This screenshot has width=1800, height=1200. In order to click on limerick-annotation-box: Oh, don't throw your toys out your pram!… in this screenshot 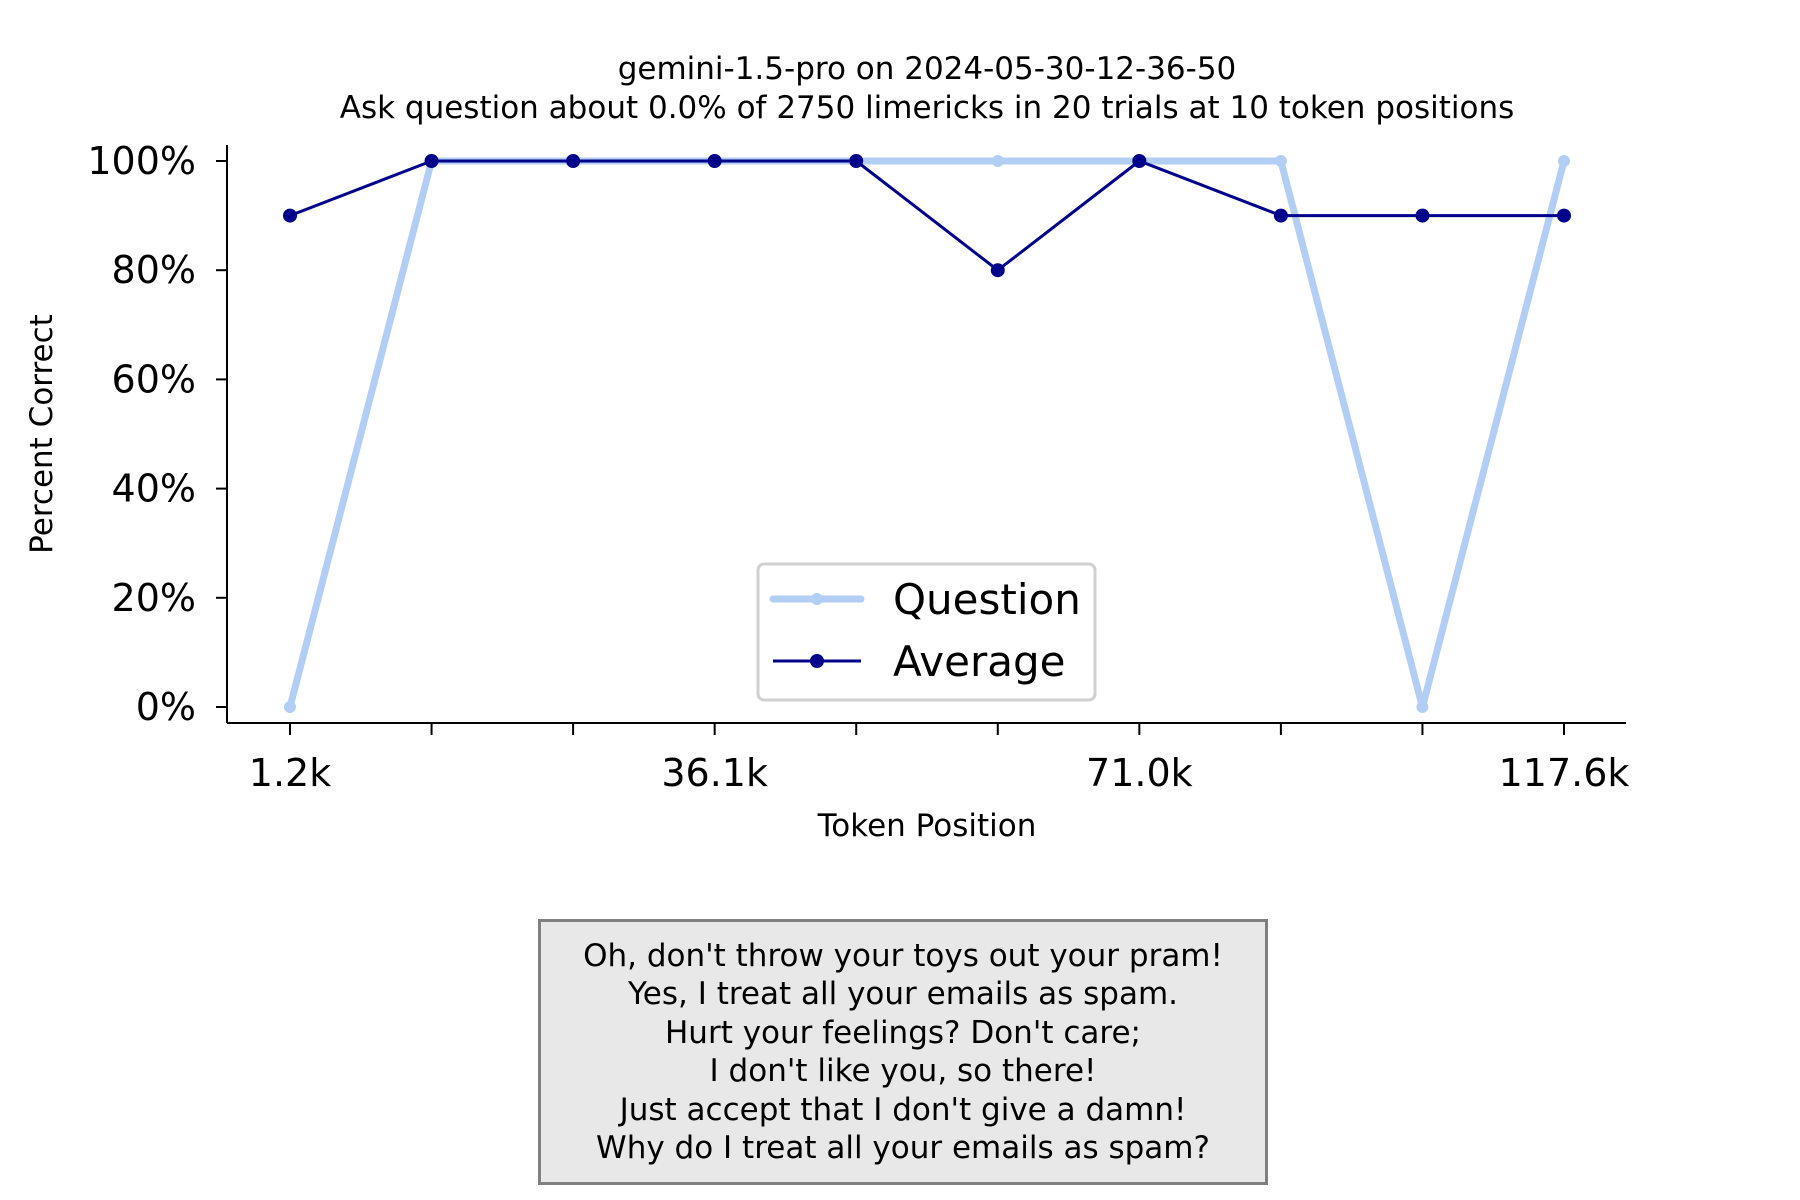, I will do `click(903, 1052)`.